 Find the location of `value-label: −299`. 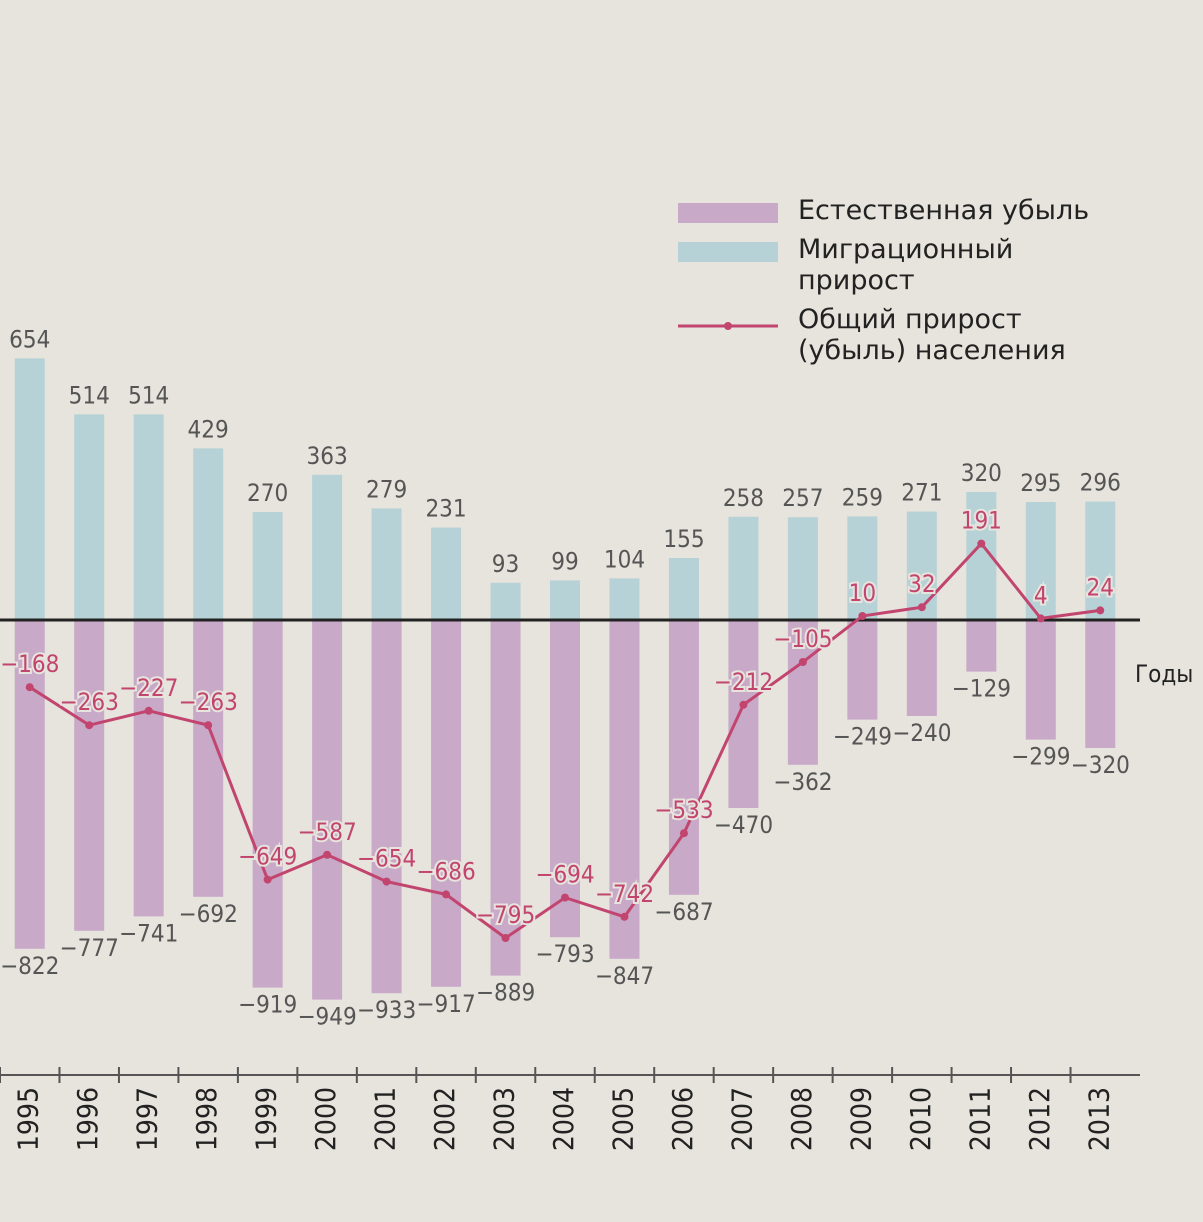

value-label: −299 is located at coordinates (1040, 757).